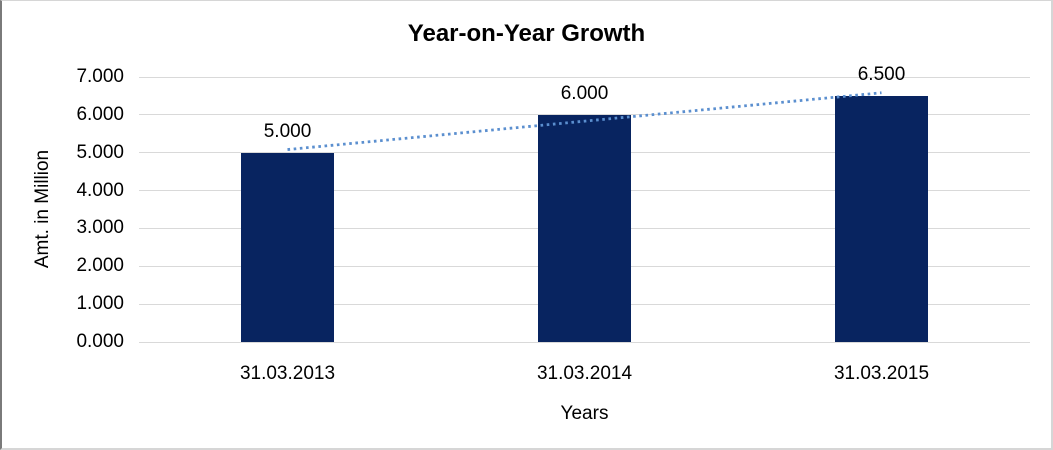 Image resolution: width=1053 pixels, height=450 pixels. What do you see at coordinates (100, 76) in the screenshot?
I see `y-tick-label: 7.000` at bounding box center [100, 76].